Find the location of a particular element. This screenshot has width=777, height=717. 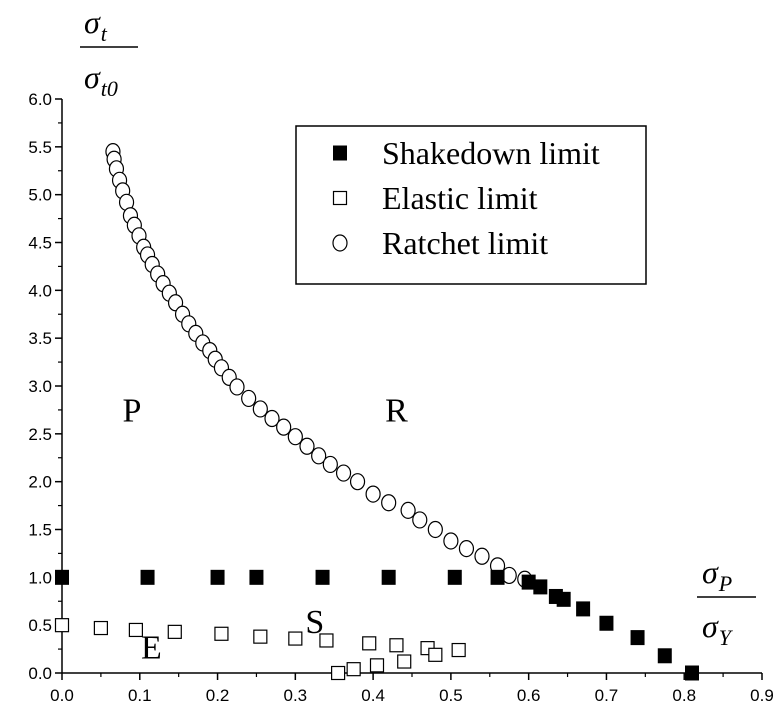

y-tick-label: 4.5 is located at coordinates (40, 243).